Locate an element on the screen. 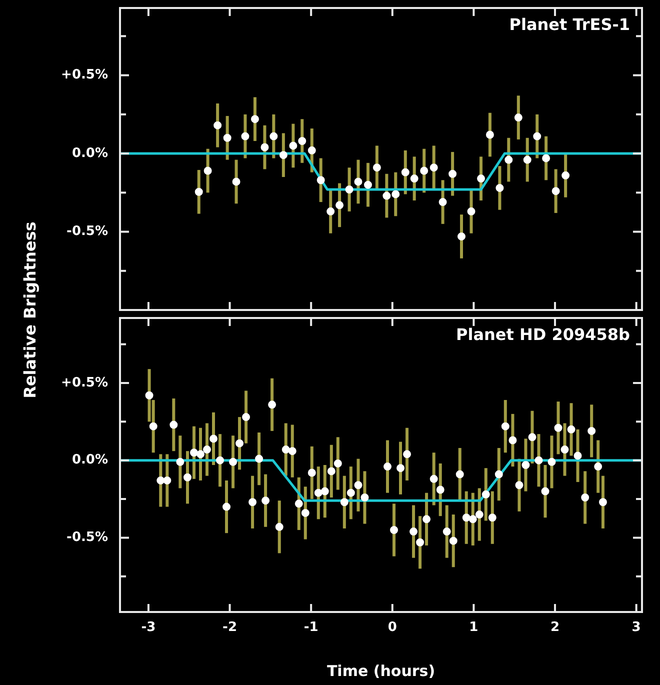  x-tick-label: -3 is located at coordinates (148, 628).